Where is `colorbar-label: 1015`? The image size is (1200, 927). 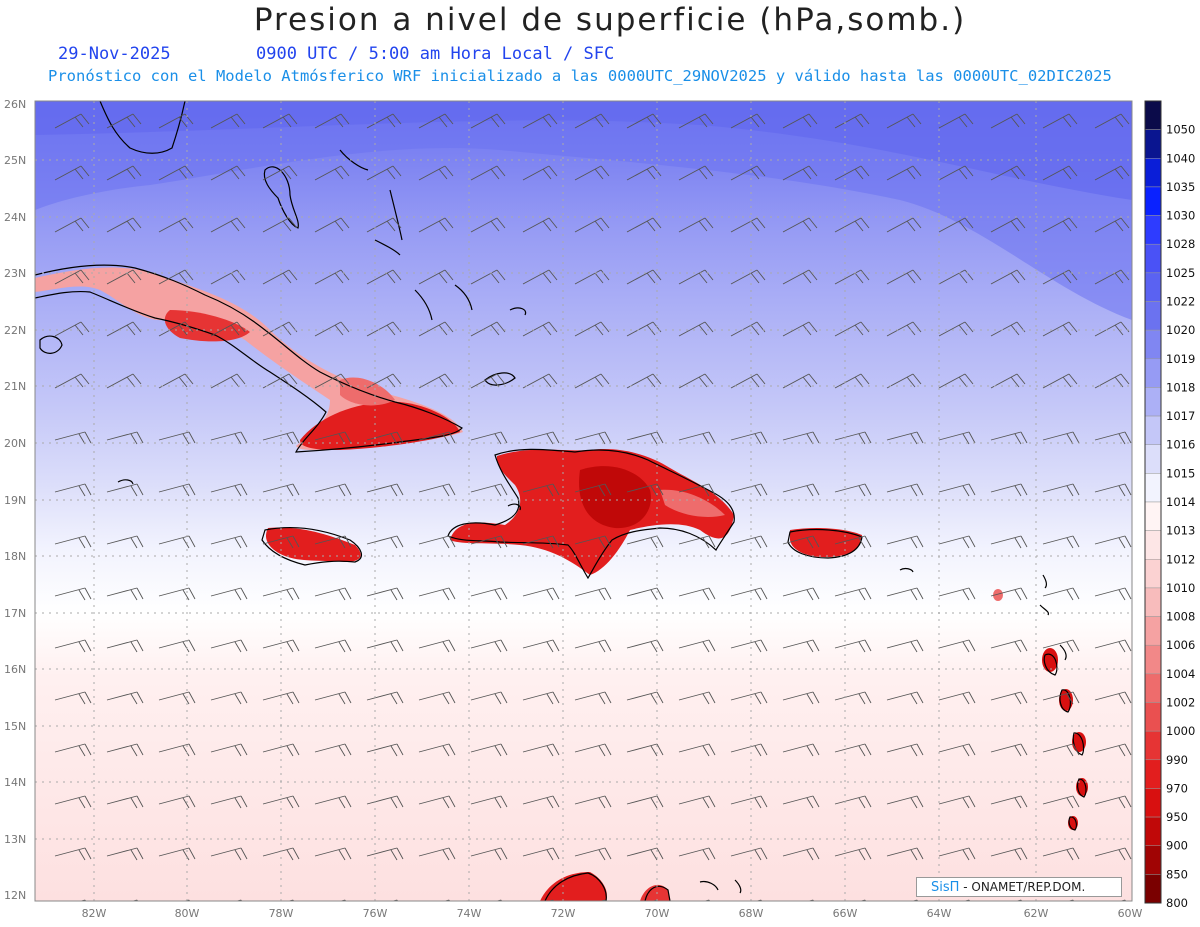
colorbar-label: 1015 is located at coordinates (1180, 473).